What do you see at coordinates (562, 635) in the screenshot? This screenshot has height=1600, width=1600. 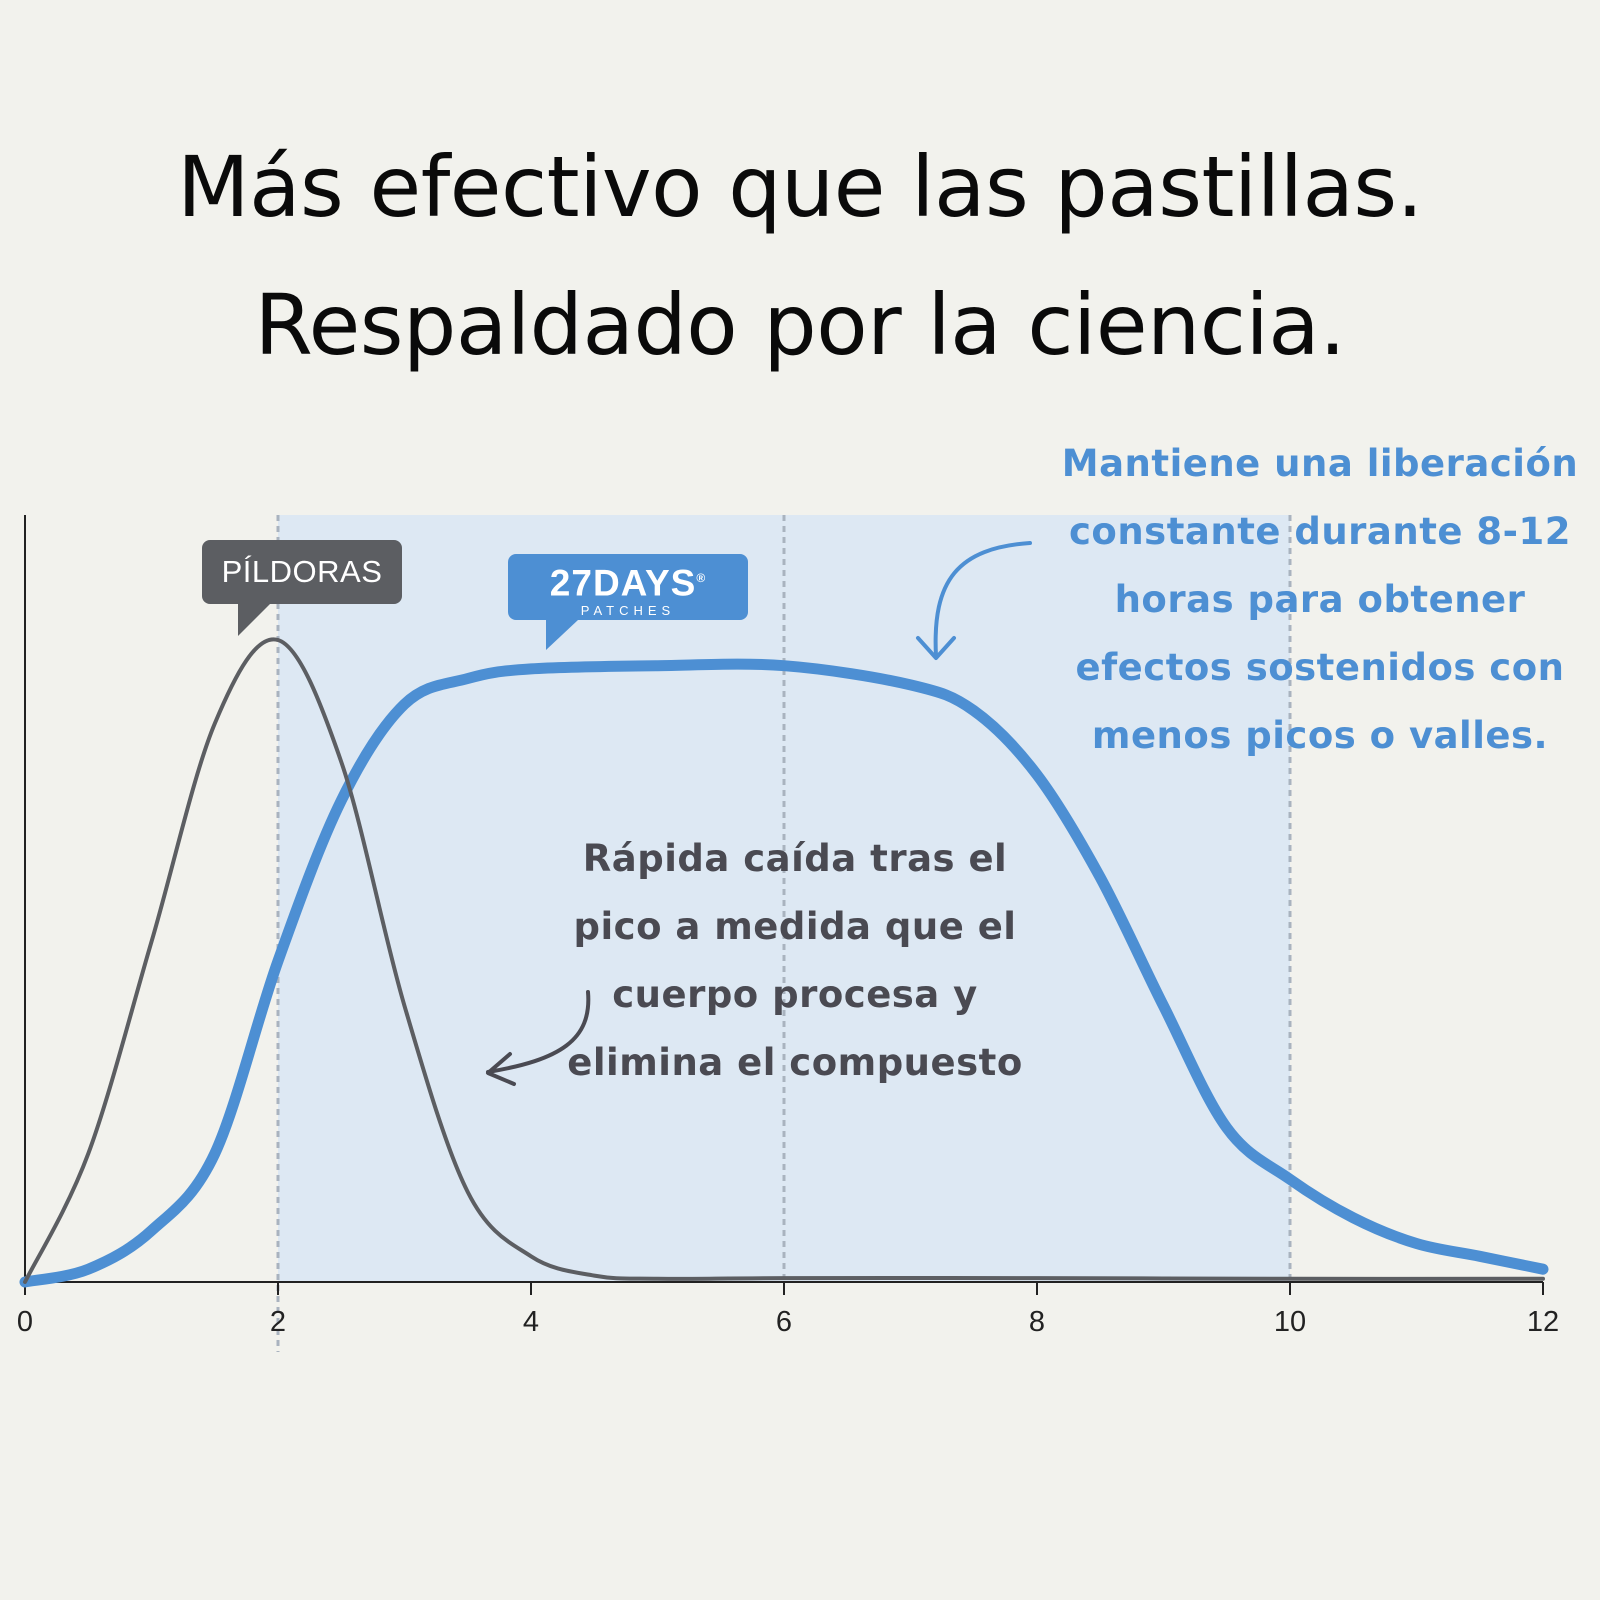 I see `brand-tag-pointer` at bounding box center [562, 635].